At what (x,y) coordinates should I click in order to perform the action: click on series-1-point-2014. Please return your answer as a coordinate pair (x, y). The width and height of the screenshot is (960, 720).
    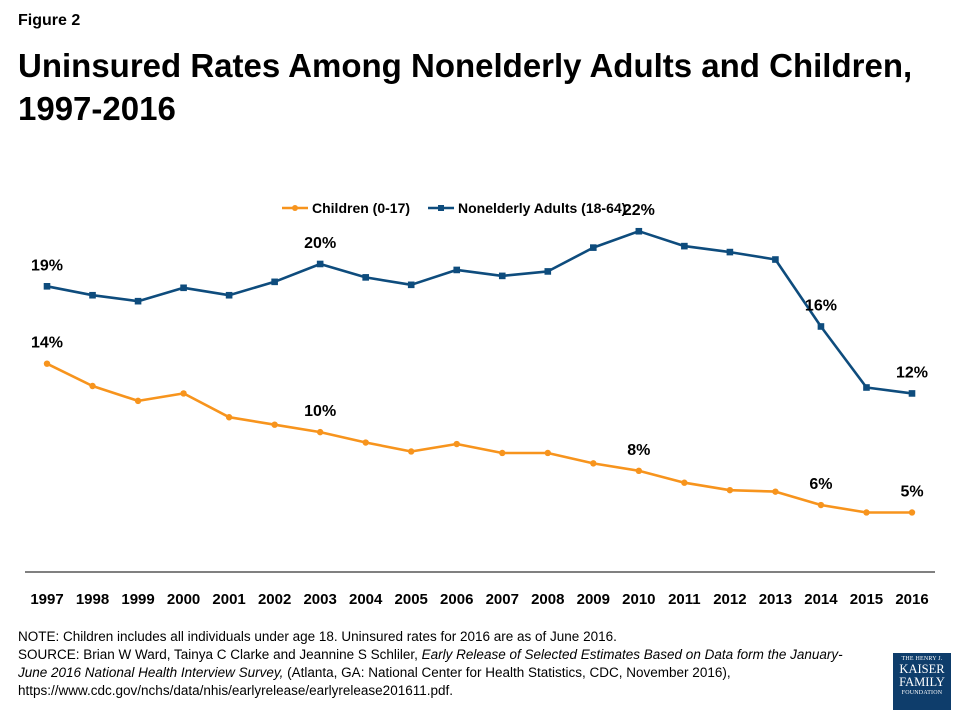
    Looking at the image, I should click on (821, 326).